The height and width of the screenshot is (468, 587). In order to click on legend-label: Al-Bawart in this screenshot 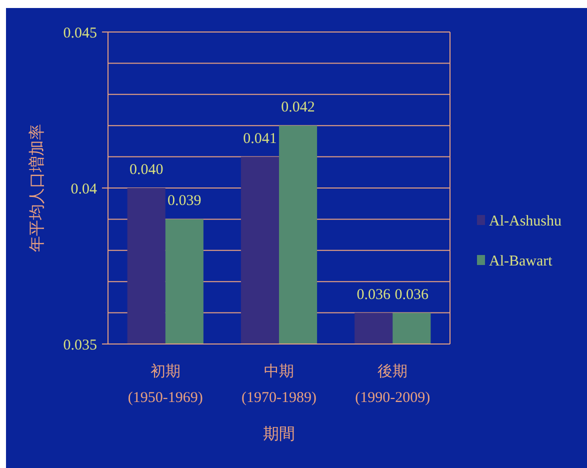, I will do `click(521, 261)`.